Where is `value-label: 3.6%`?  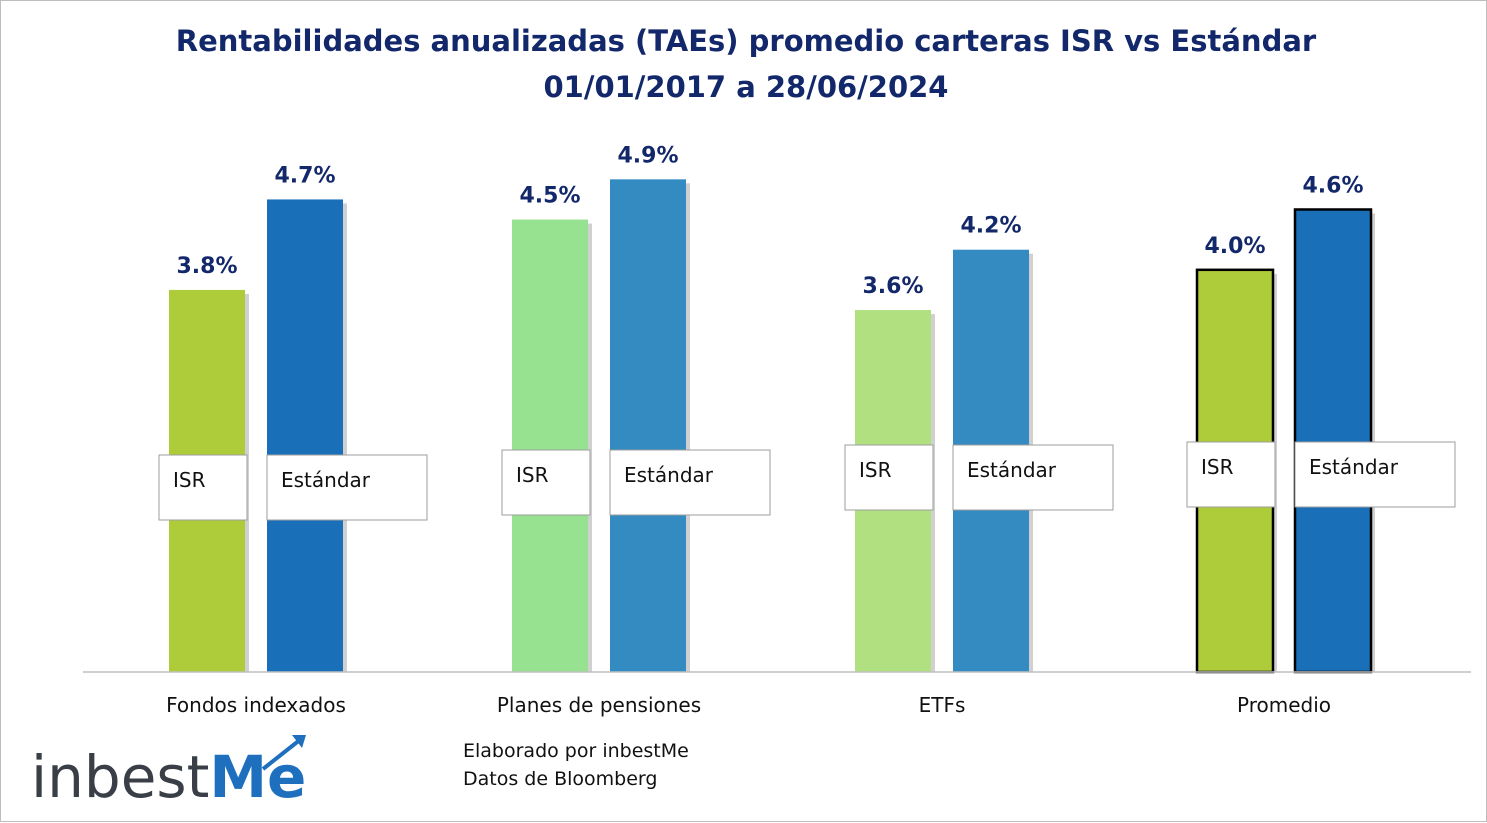 value-label: 3.6% is located at coordinates (892, 286).